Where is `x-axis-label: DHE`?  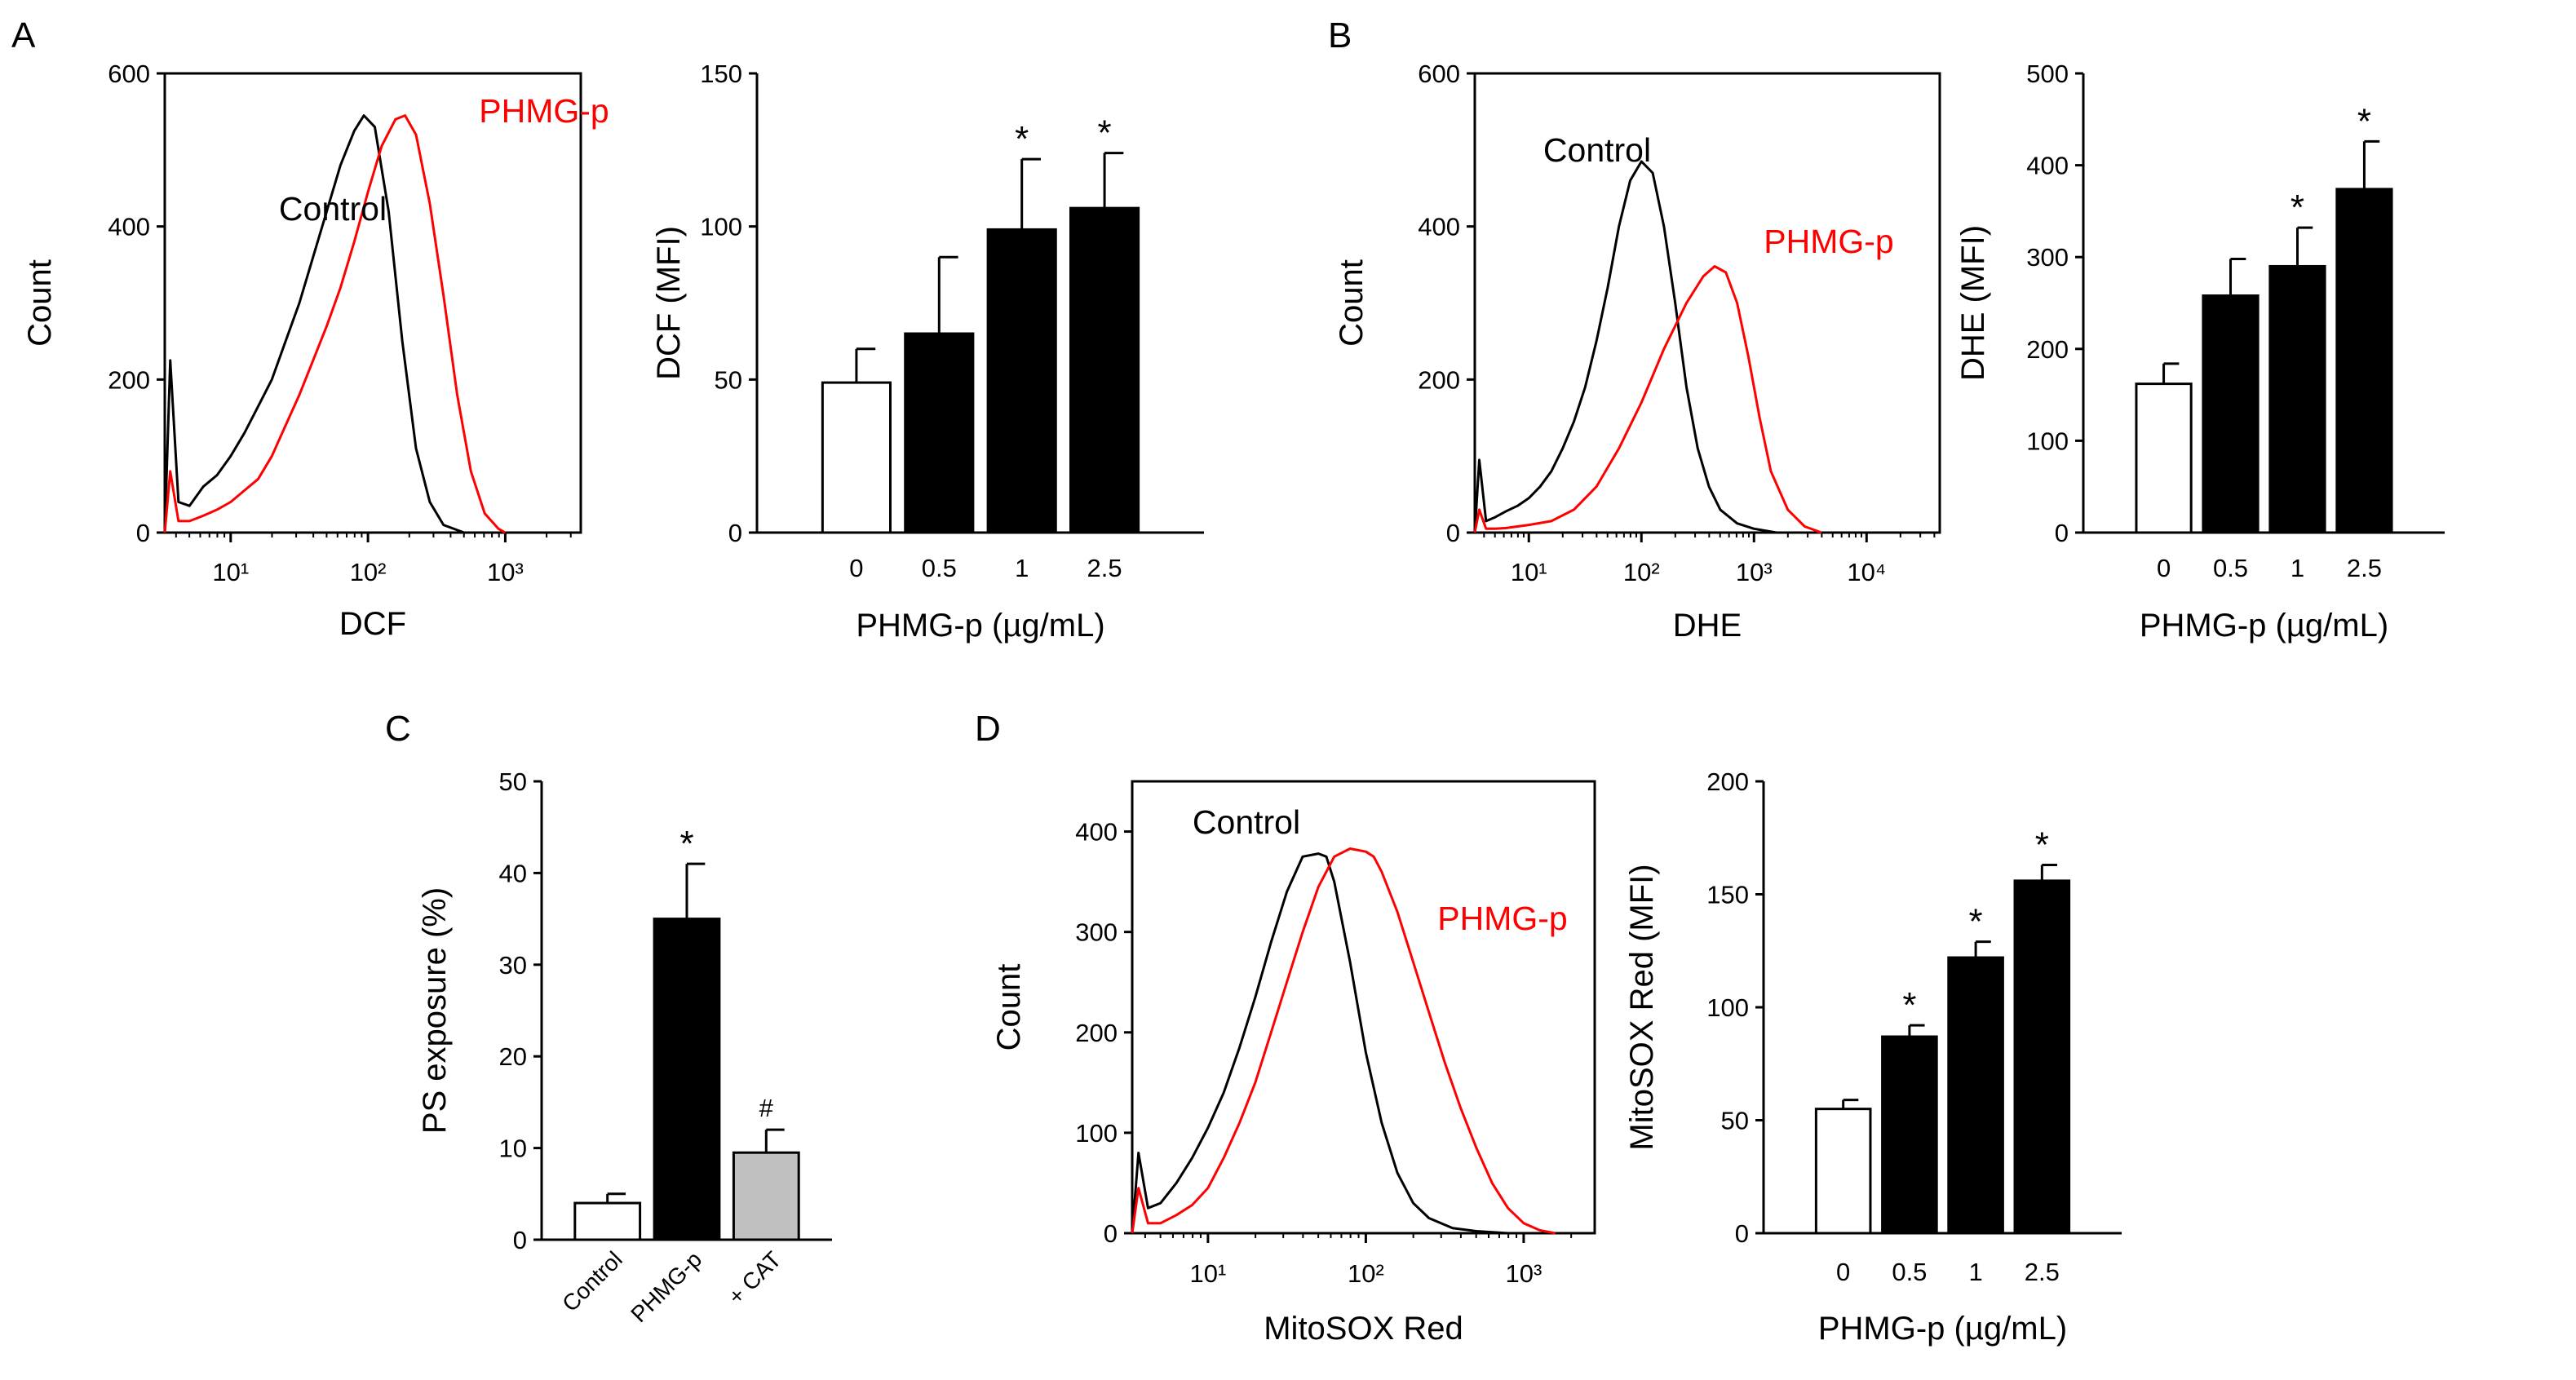 x-axis-label: DHE is located at coordinates (1707, 626).